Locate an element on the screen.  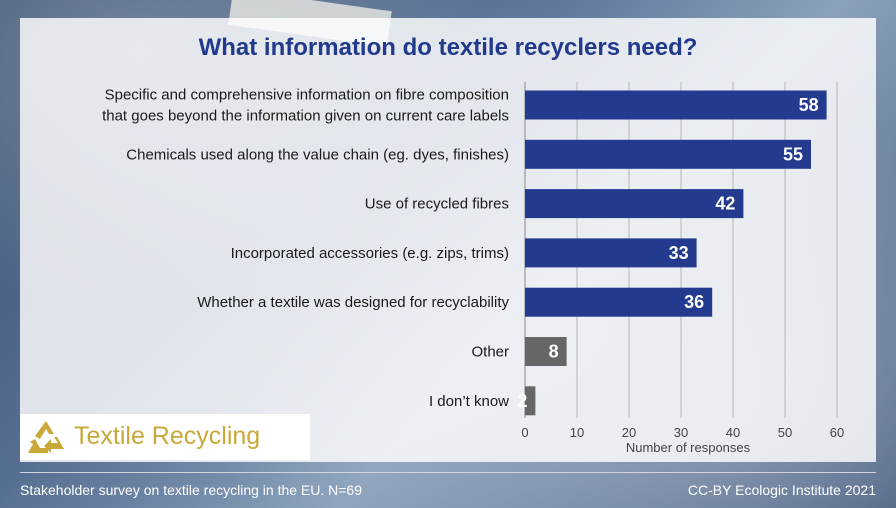
x-tick-label: 0 is located at coordinates (524, 432).